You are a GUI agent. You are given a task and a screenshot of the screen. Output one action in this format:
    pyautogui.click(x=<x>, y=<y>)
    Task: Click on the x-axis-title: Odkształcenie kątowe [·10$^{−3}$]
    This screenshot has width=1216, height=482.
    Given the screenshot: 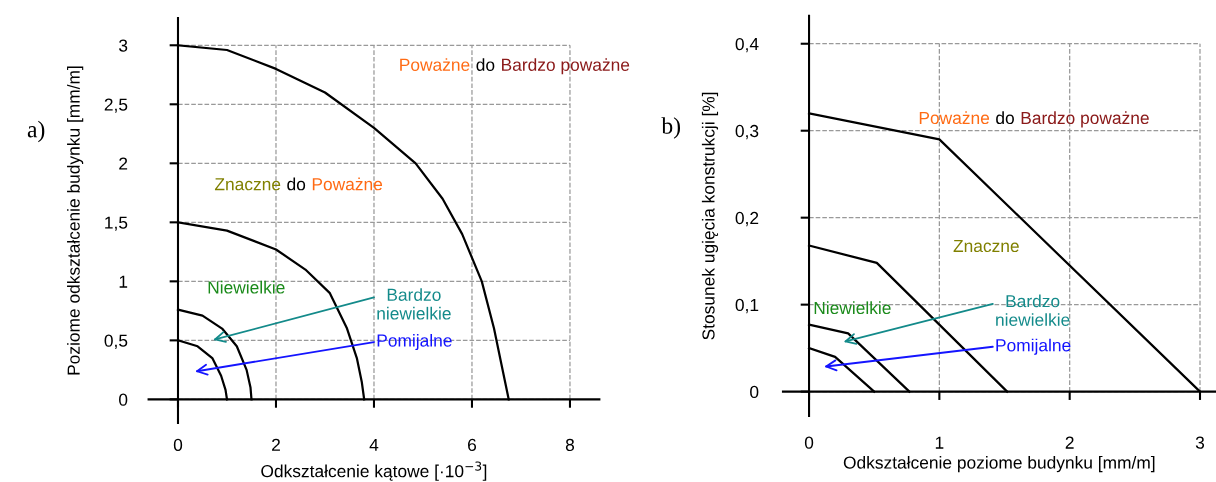 What is the action you would take?
    pyautogui.click(x=374, y=471)
    